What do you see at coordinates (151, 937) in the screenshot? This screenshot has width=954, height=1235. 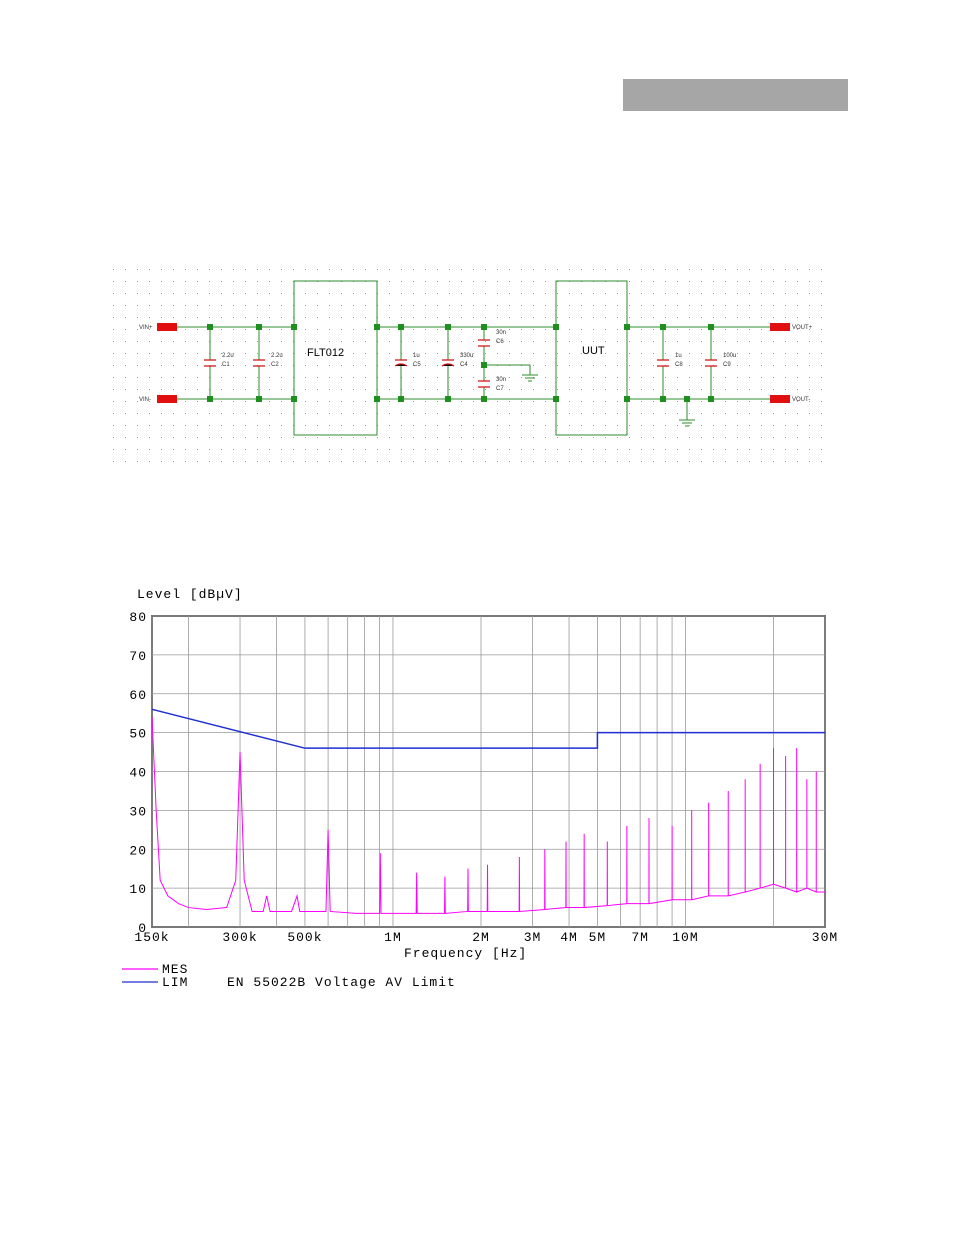 I see `x-tick-label: 150k` at bounding box center [151, 937].